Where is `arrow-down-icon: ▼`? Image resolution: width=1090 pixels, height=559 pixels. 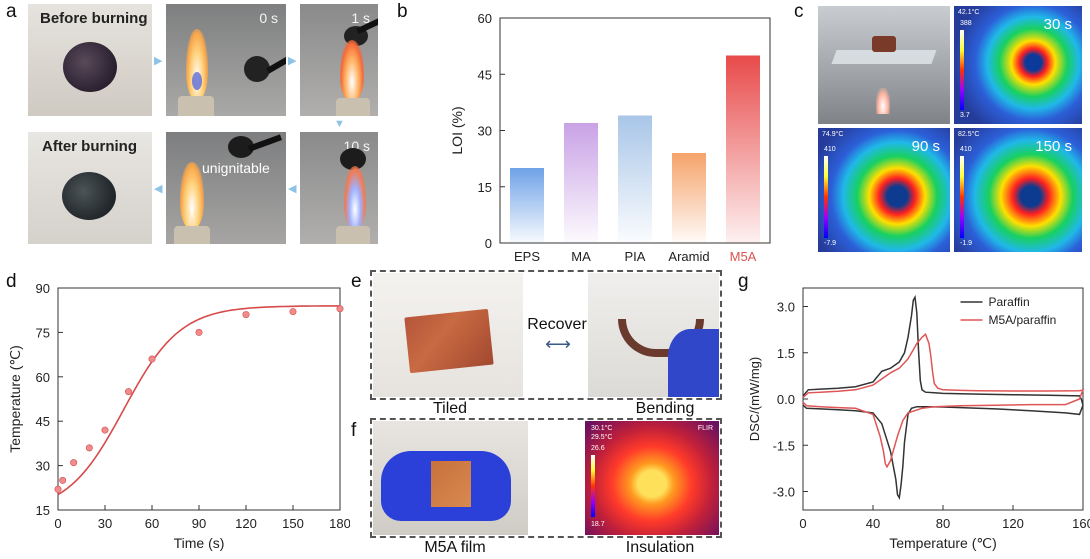
arrow-down-icon: ▼ is located at coordinates (339, 124).